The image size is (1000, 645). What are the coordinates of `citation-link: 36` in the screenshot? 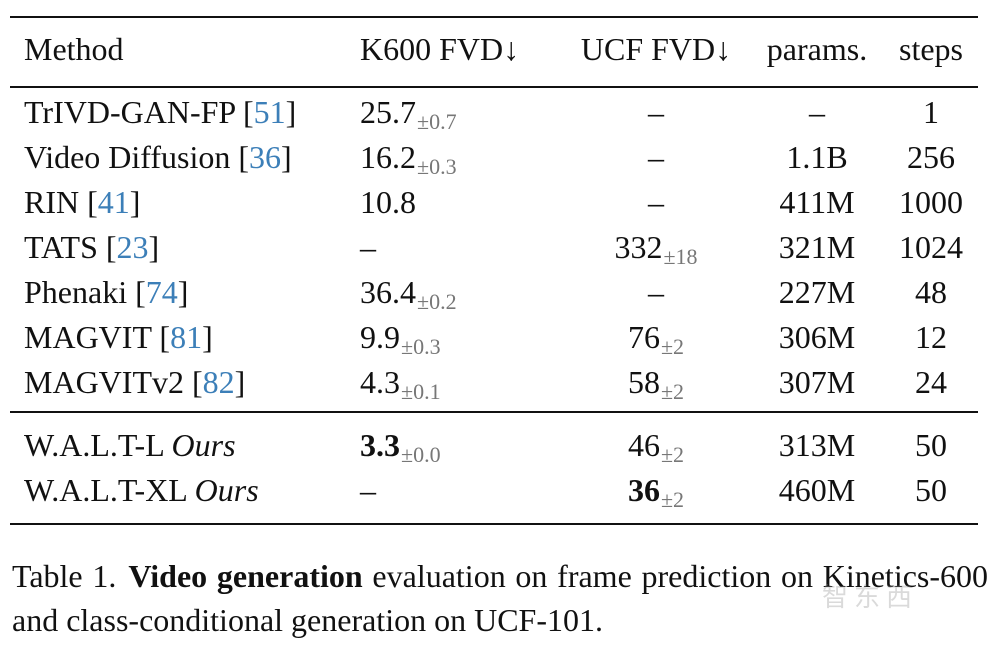 It's located at (265, 157).